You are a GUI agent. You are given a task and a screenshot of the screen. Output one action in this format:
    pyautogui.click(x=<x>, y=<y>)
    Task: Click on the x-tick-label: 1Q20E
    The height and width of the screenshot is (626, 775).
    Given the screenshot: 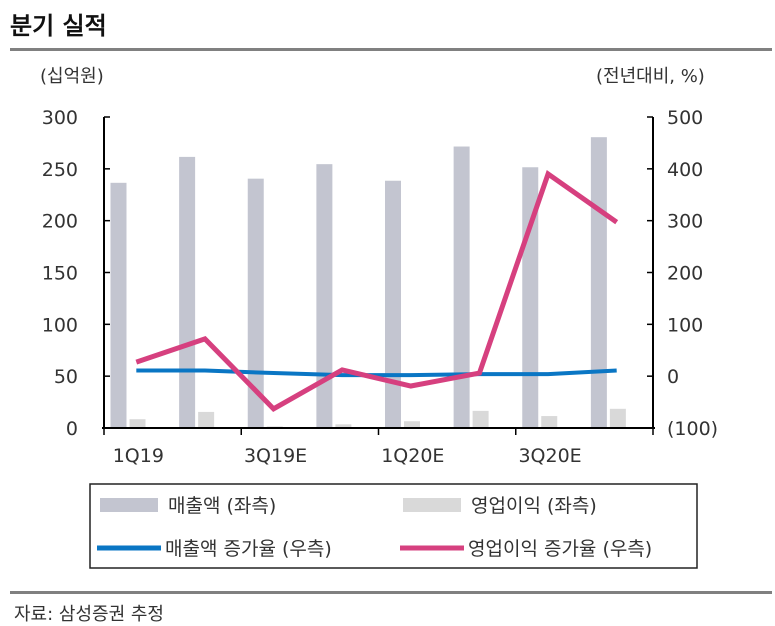 What is the action you would take?
    pyautogui.click(x=412, y=456)
    